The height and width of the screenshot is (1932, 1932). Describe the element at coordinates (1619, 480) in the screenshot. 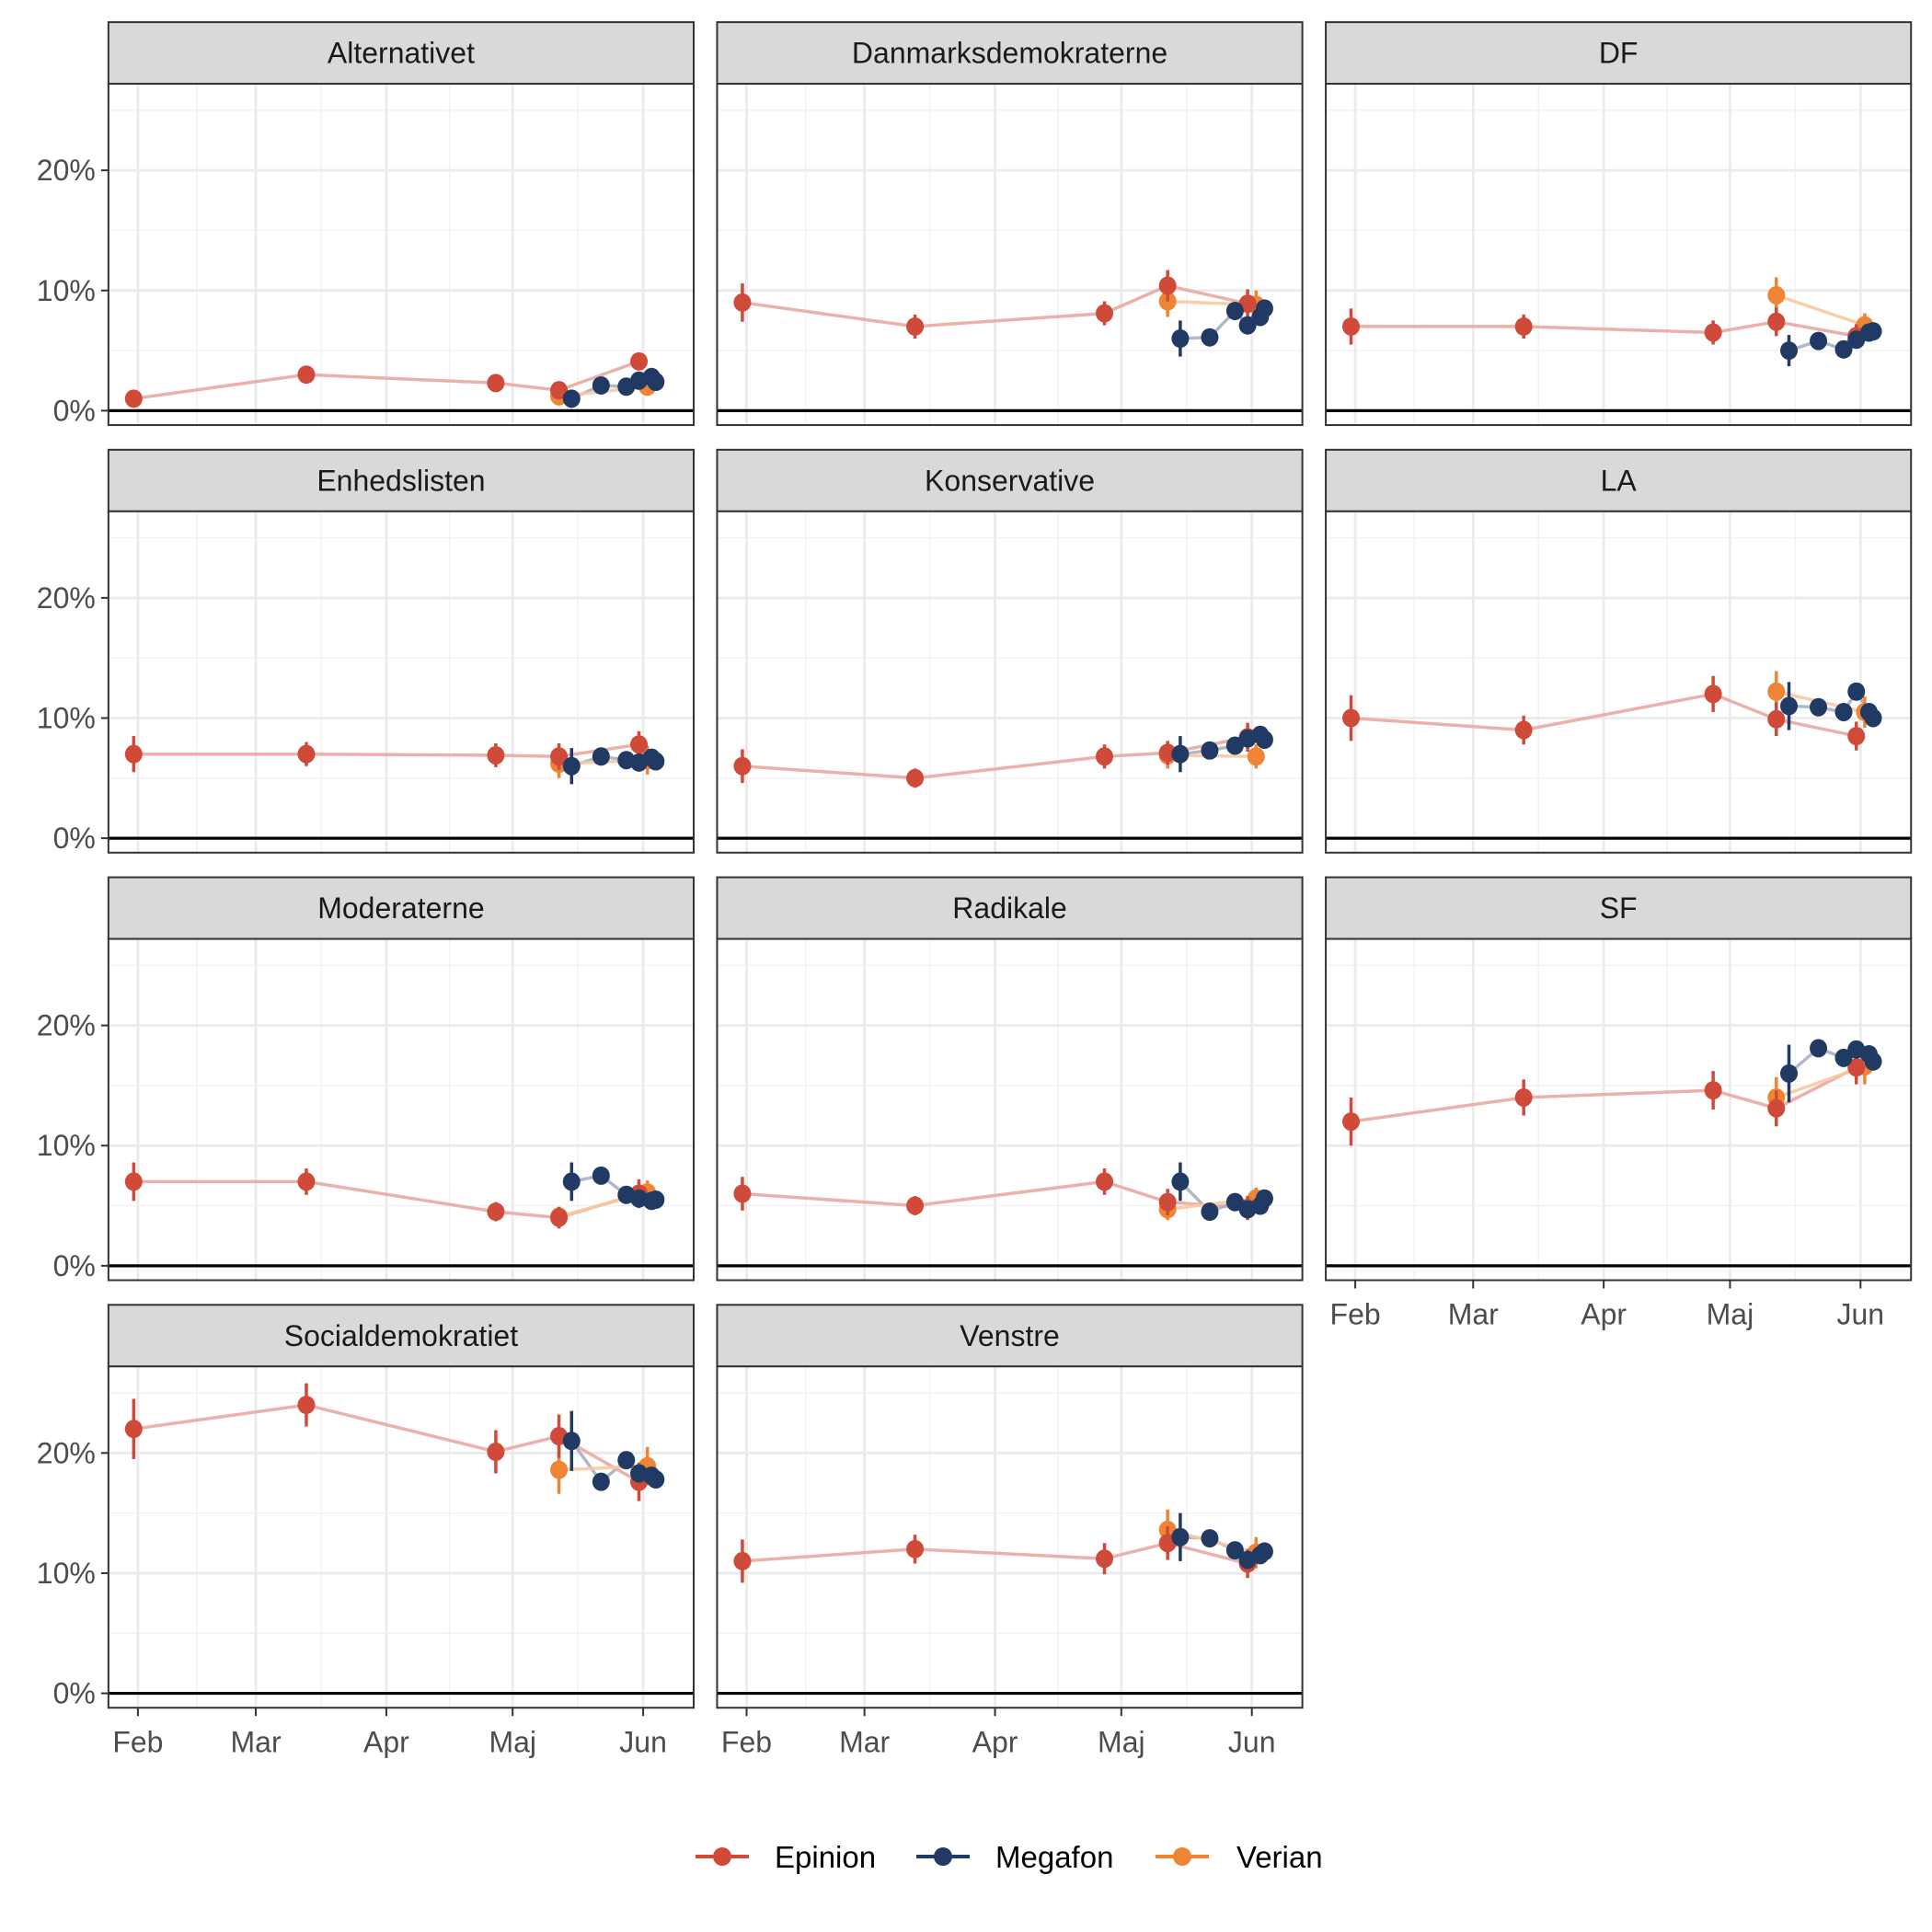

I see `facet-title: LA` at that location.